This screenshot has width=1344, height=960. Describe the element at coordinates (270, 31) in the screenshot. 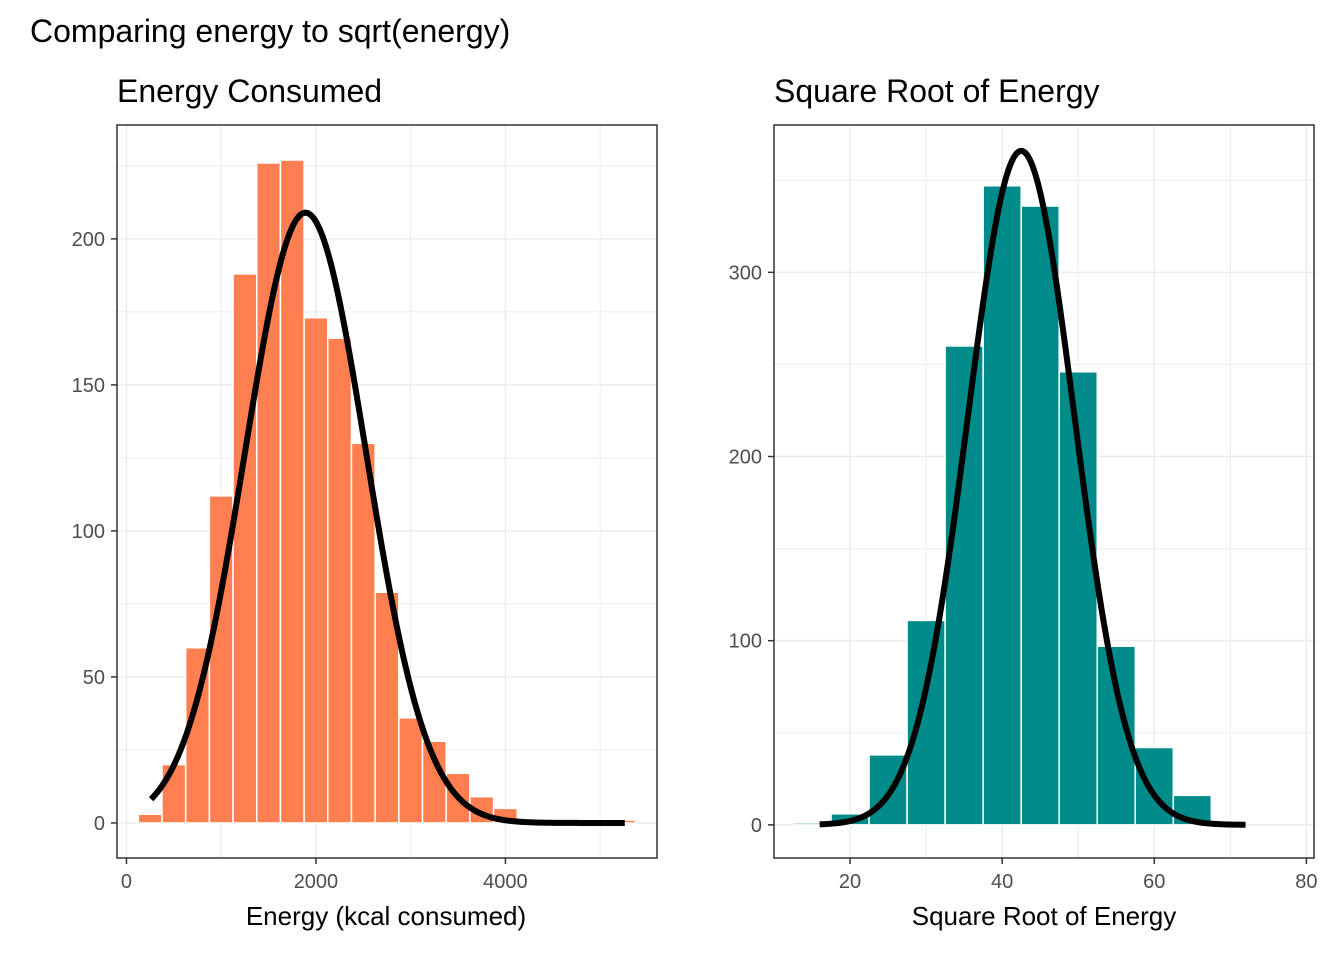

I see `figure-title: Comparing energy to sqrt(energy)` at that location.